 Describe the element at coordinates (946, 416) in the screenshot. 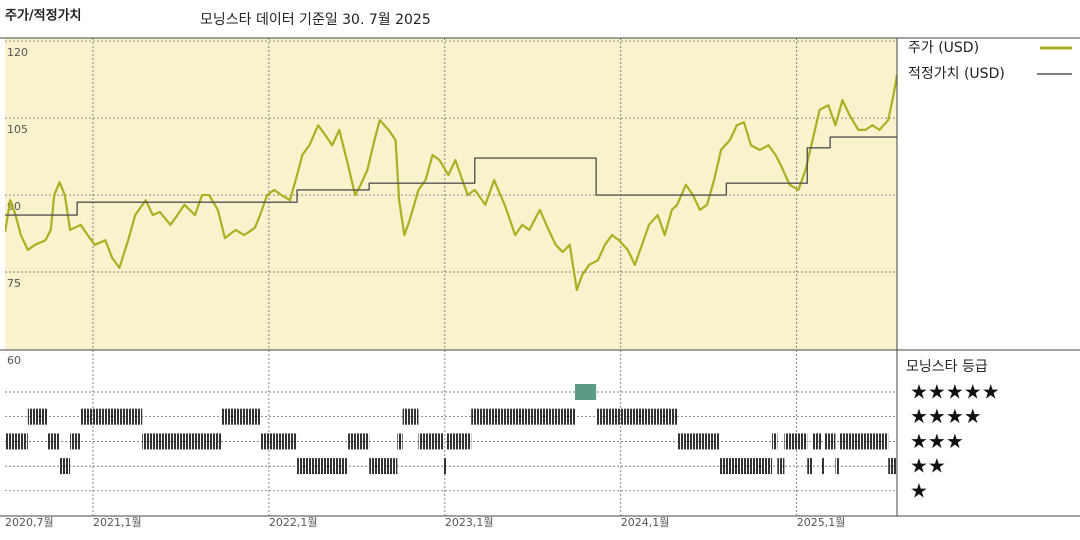

I see `rating-level-label: ★★★★` at that location.